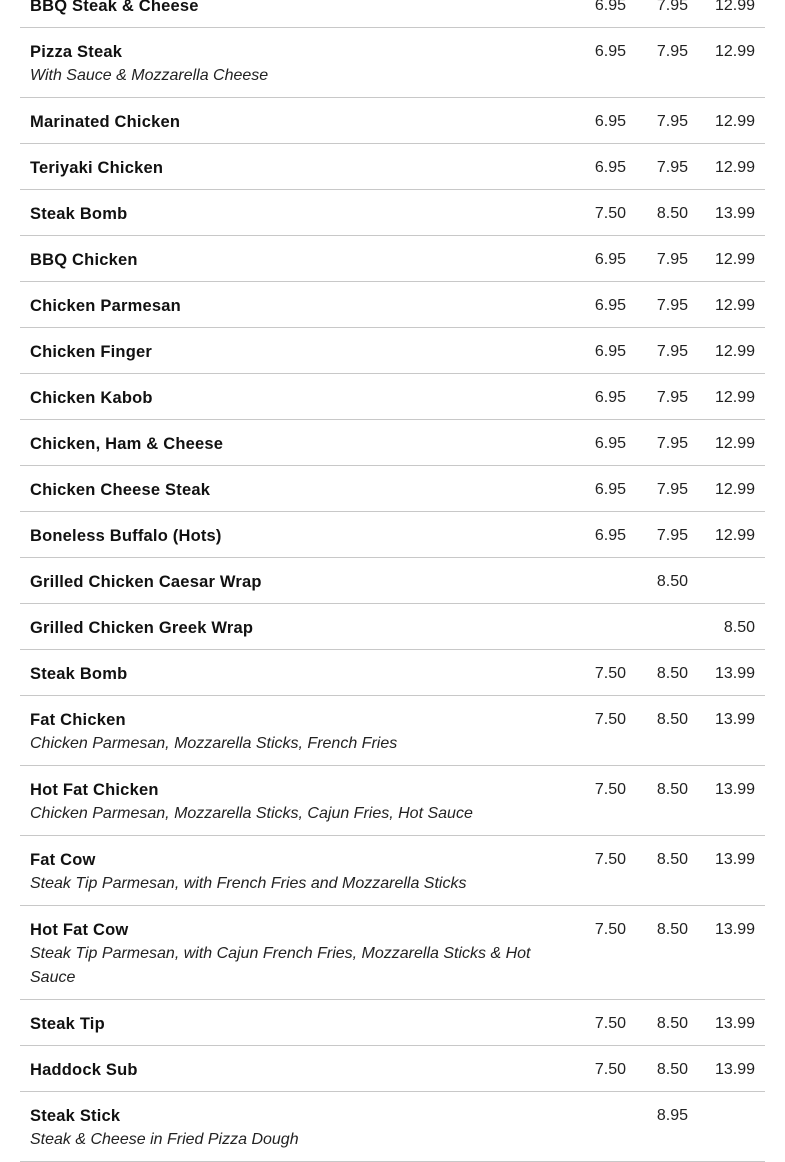  I want to click on menu-item-row: BBQ Steak & Cheese 6.95 7.95 12.99, so click(392, 14).